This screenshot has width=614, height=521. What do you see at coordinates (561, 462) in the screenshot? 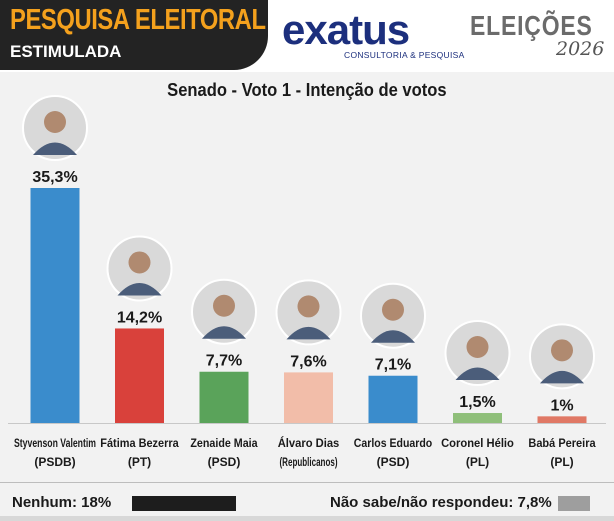
I see `candidate-party-7: (PL)` at bounding box center [561, 462].